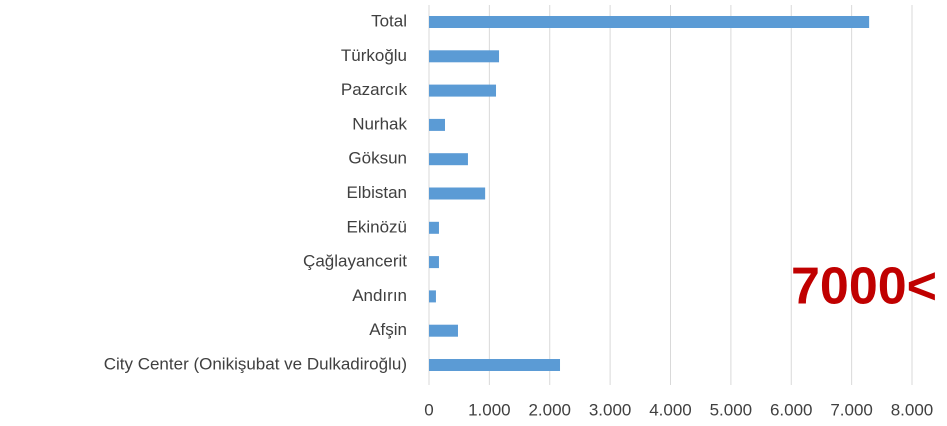 The height and width of the screenshot is (426, 947). What do you see at coordinates (374, 55) in the screenshot?
I see `y-tick-label: Türkoğlu` at bounding box center [374, 55].